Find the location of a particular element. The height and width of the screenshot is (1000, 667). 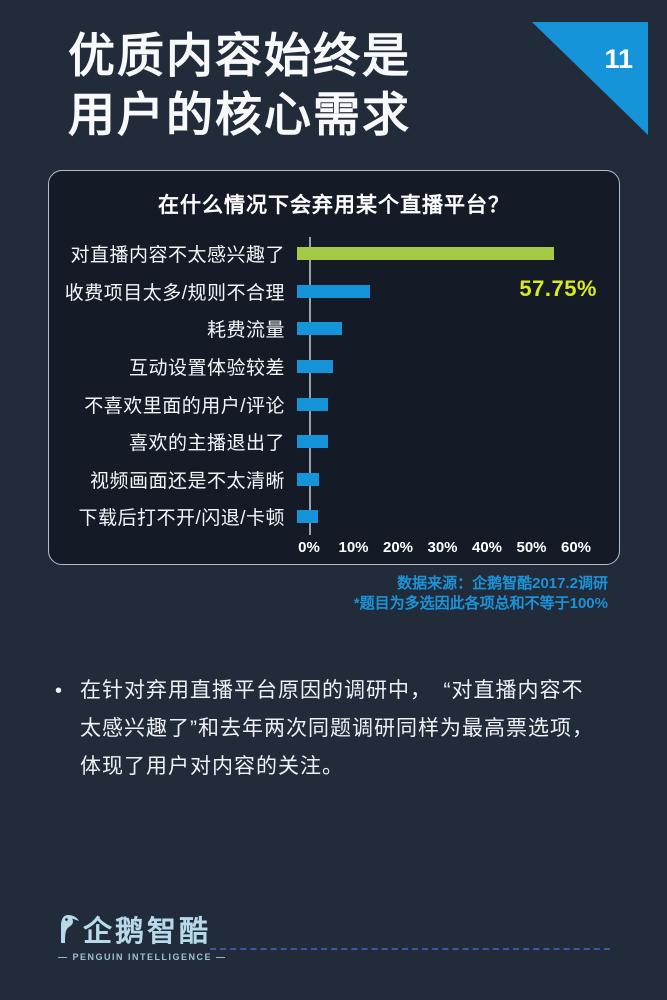

category-label: 收费项目太多/规则不合理 is located at coordinates (174, 293).